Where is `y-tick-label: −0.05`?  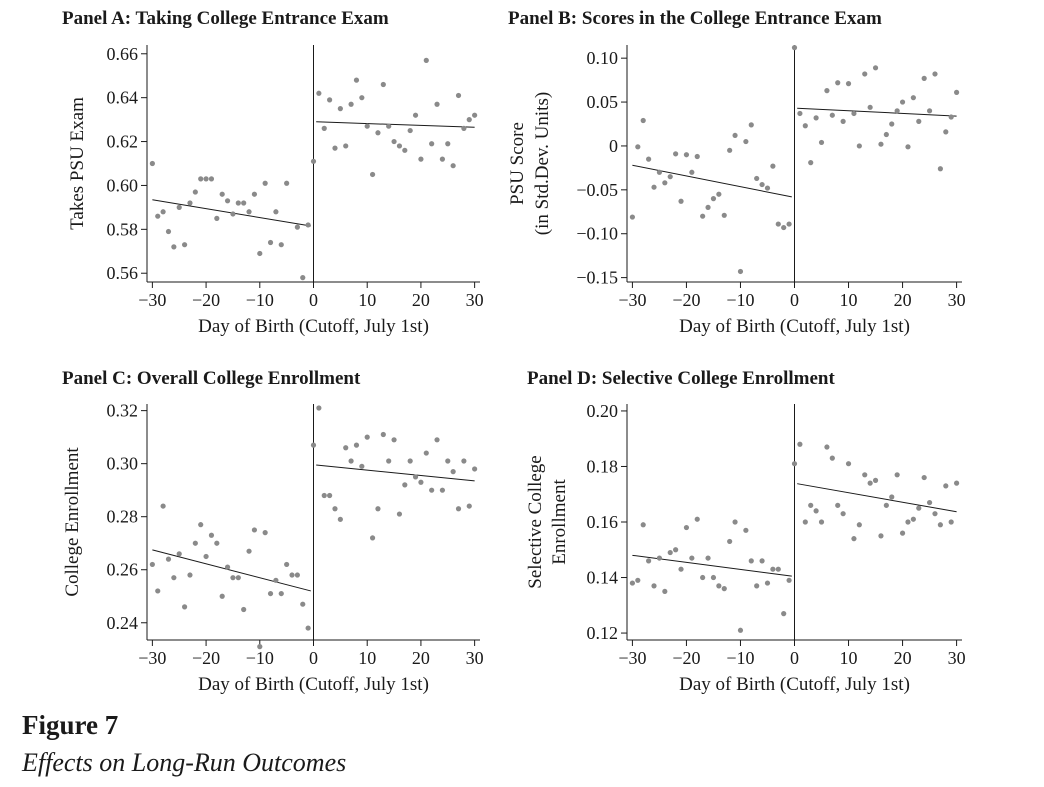 y-tick-label: −0.05 is located at coordinates (597, 190).